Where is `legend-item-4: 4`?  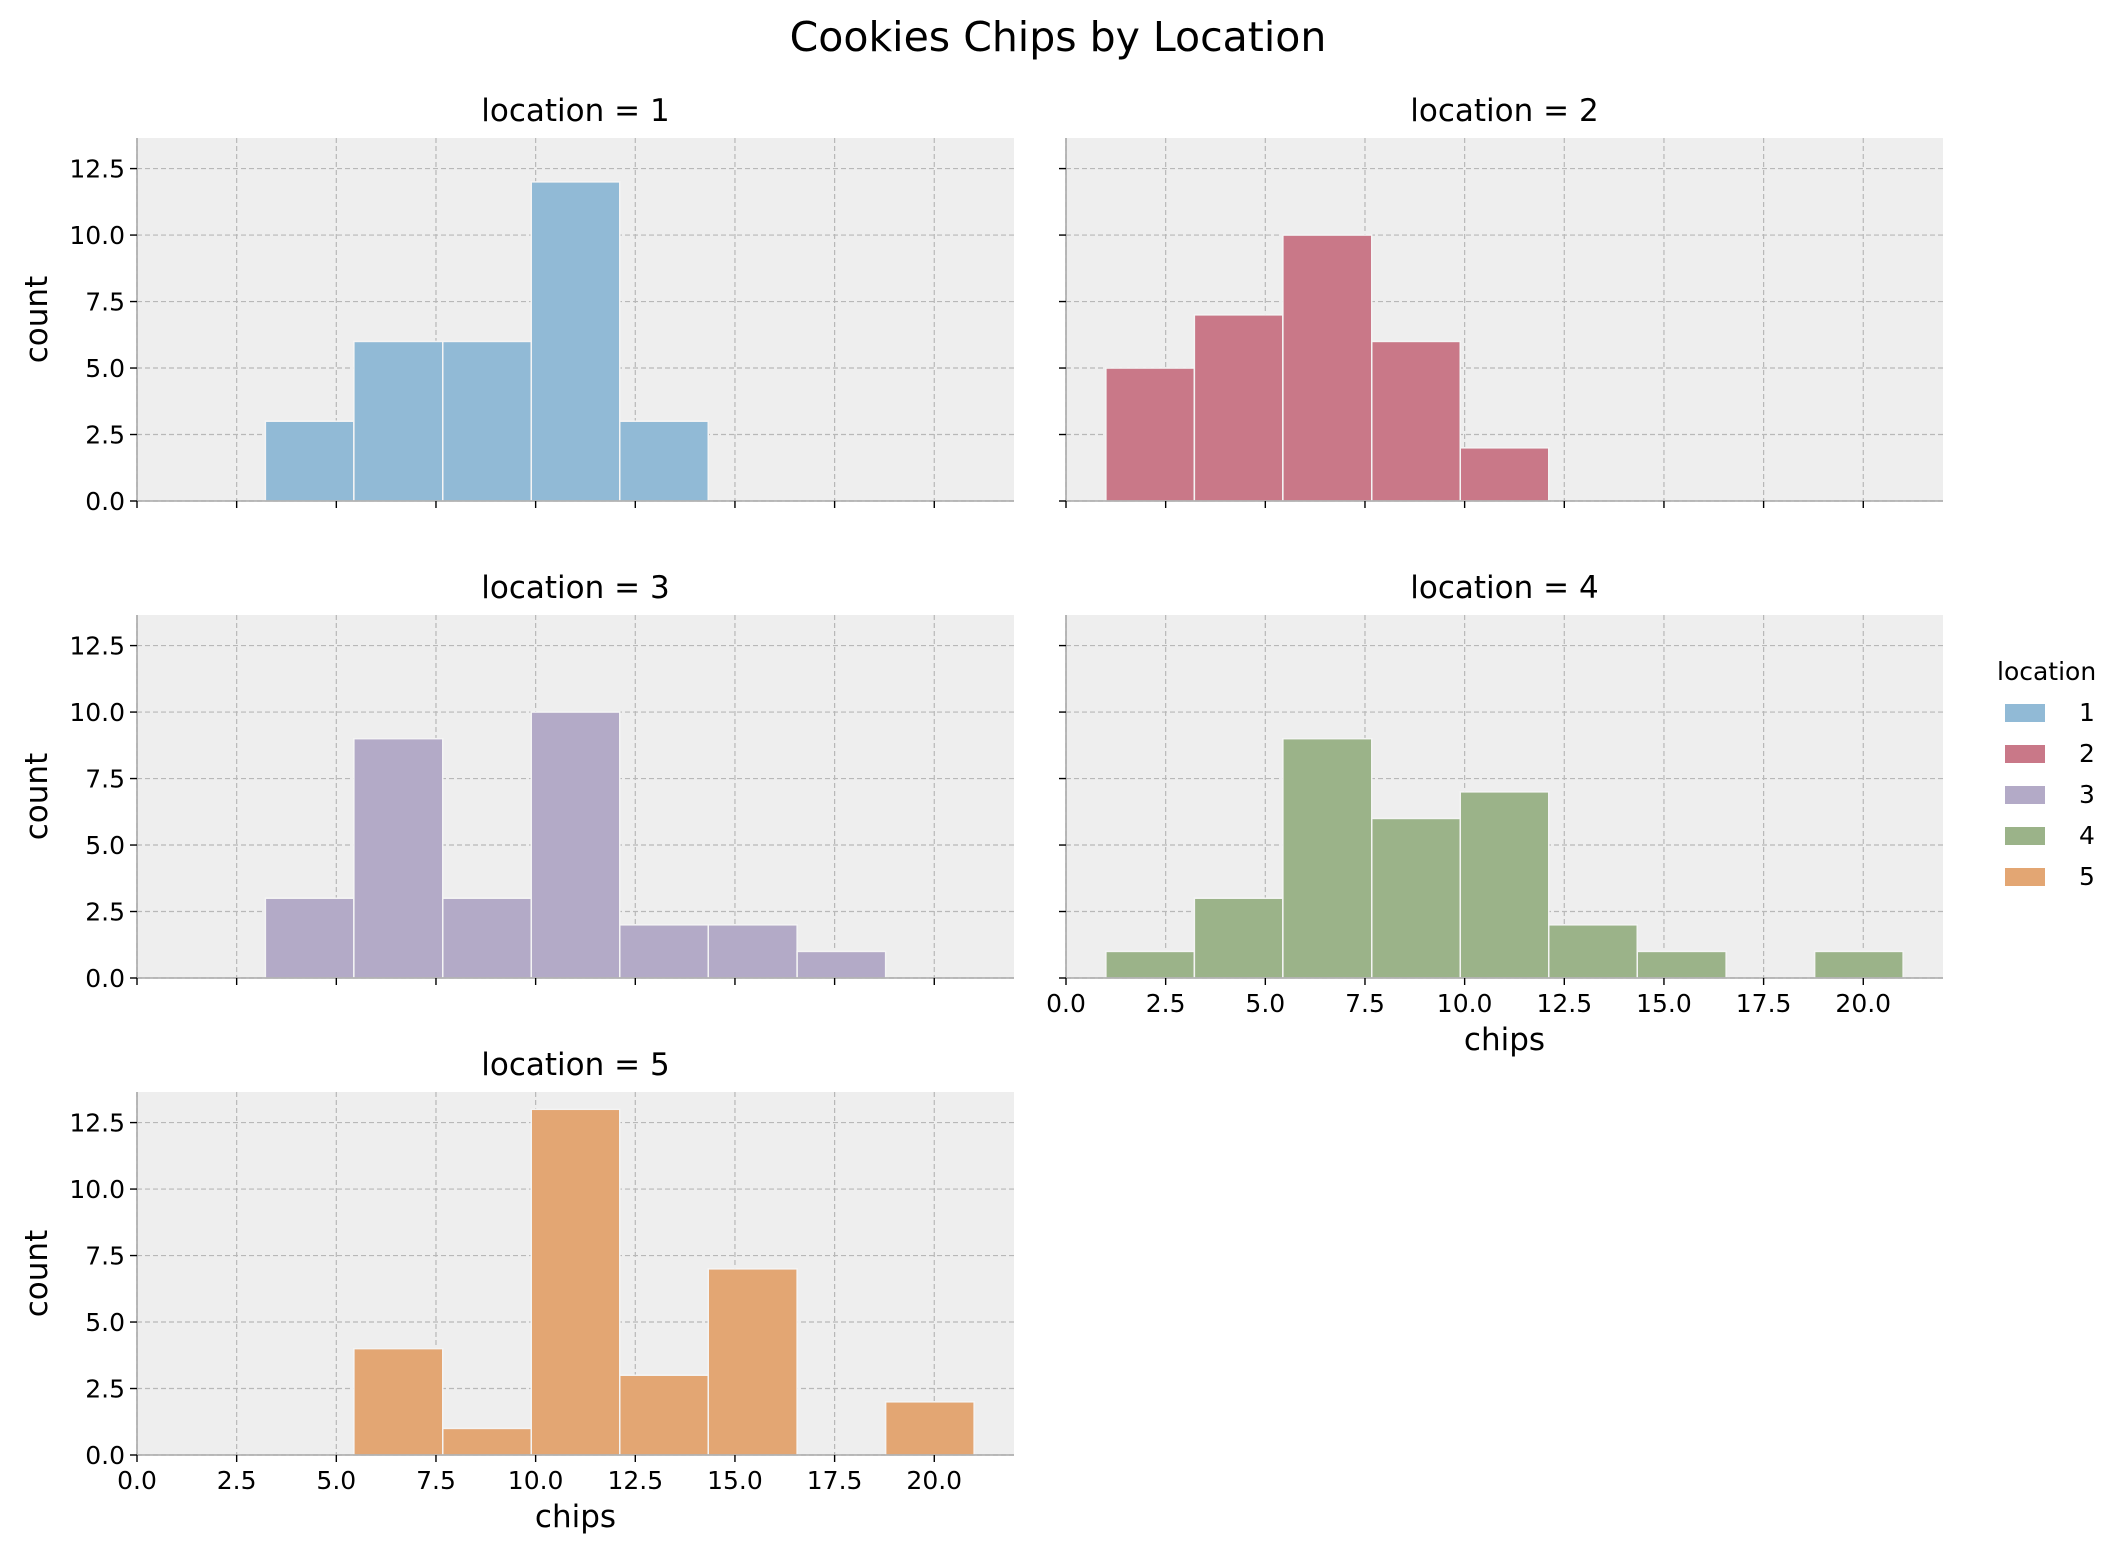 legend-item-4: 4 is located at coordinates (2050, 835).